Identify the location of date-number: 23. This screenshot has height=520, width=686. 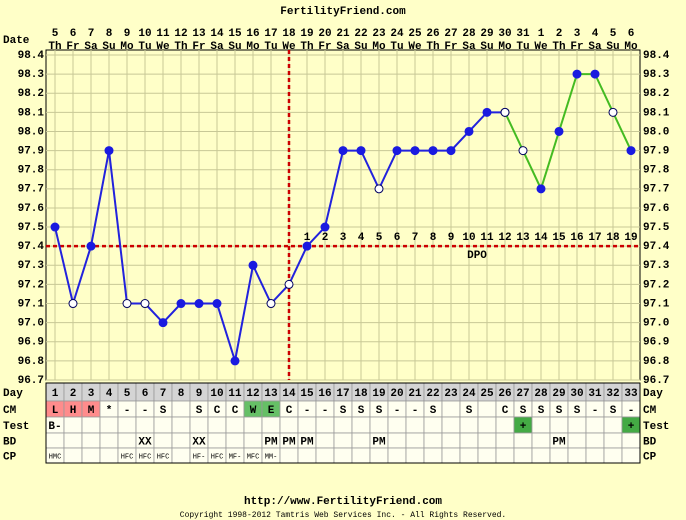
(379, 34).